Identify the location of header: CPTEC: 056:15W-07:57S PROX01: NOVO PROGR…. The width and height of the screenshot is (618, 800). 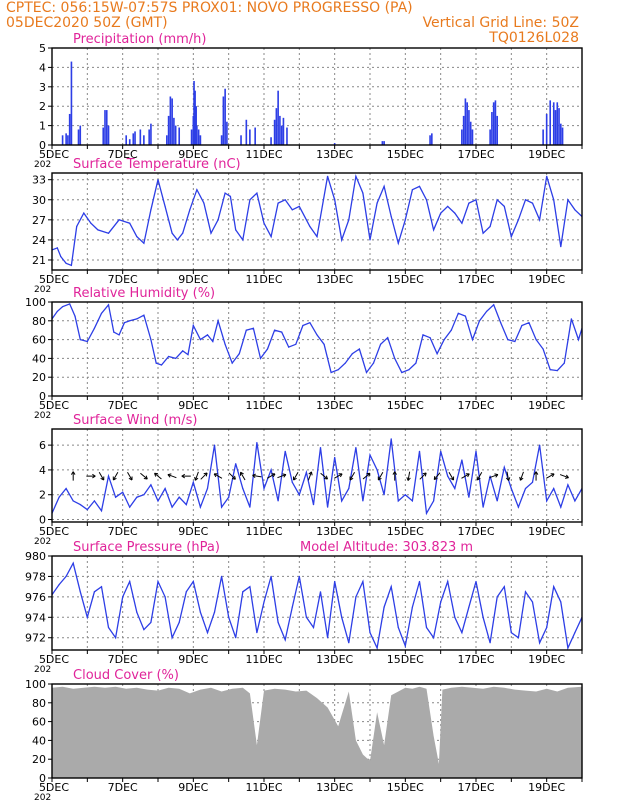
(292, 23).